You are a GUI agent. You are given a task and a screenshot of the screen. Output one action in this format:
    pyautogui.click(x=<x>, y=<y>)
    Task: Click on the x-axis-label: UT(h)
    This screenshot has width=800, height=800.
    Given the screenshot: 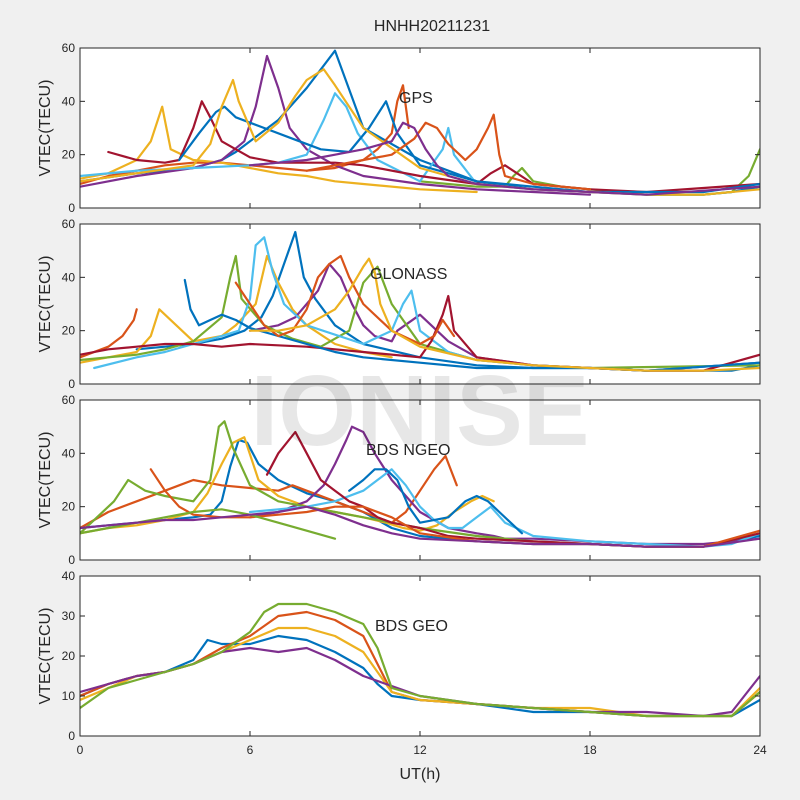 What is the action you would take?
    pyautogui.click(x=420, y=774)
    